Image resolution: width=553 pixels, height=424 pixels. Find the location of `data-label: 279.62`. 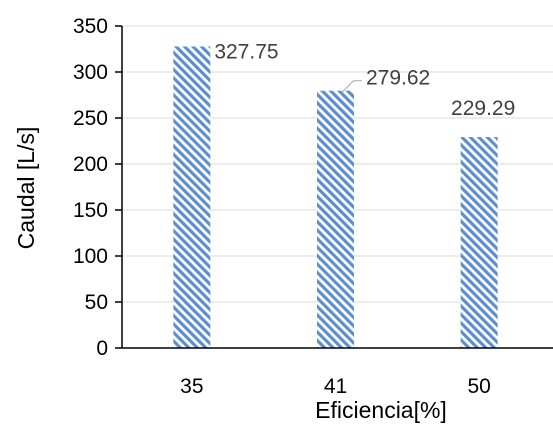

data-label: 279.62 is located at coordinates (398, 78).